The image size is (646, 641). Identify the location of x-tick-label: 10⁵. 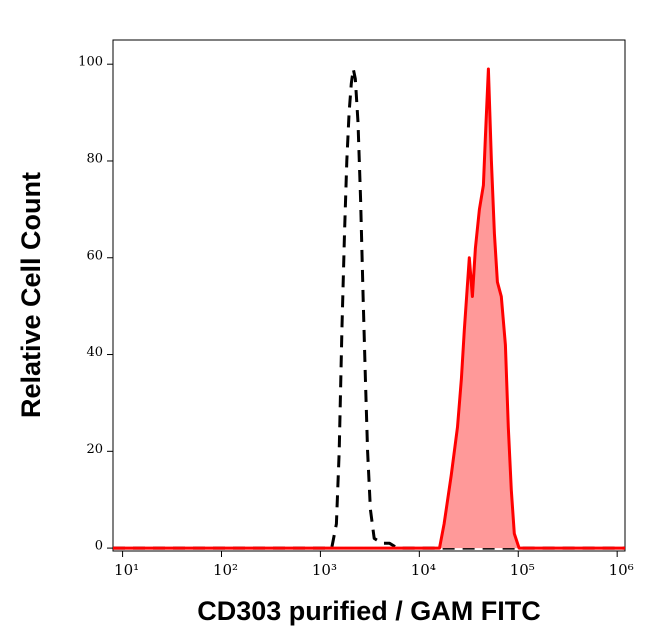
(522, 570).